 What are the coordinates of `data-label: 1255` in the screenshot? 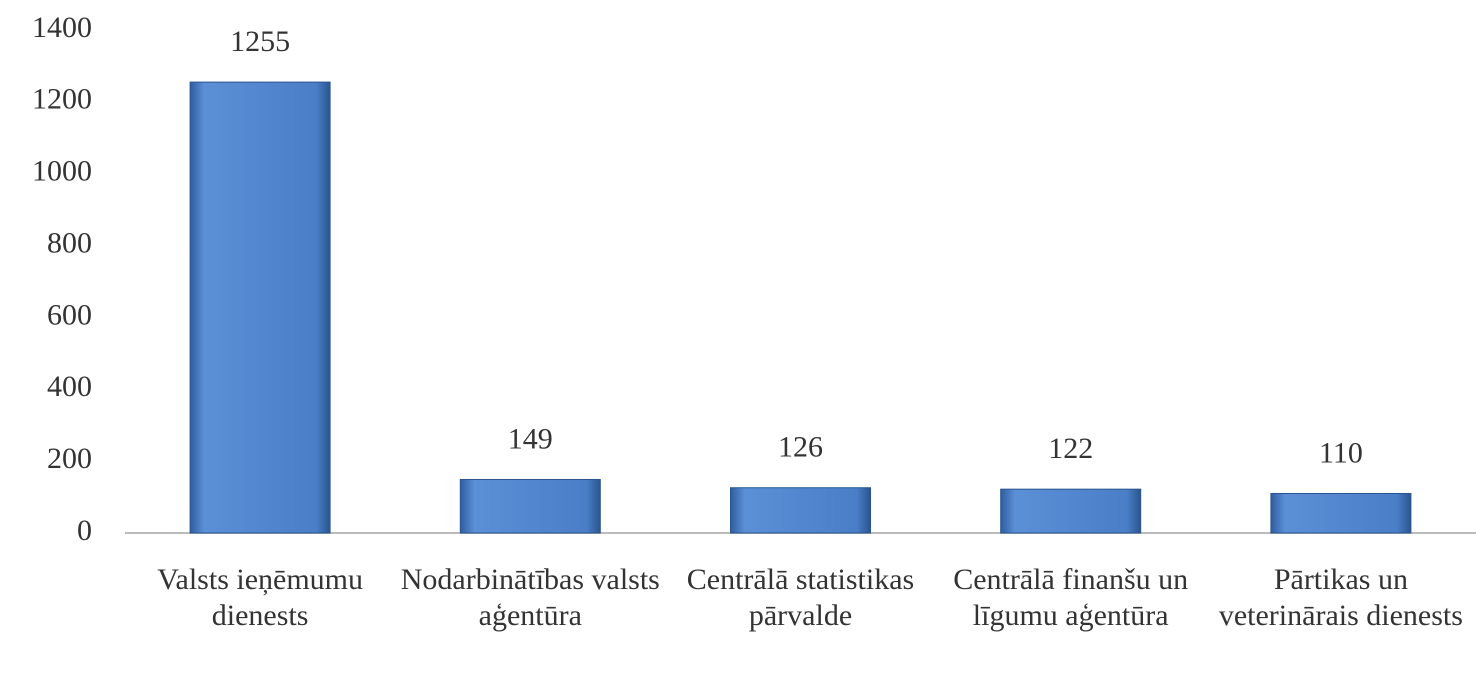 It's located at (260, 41).